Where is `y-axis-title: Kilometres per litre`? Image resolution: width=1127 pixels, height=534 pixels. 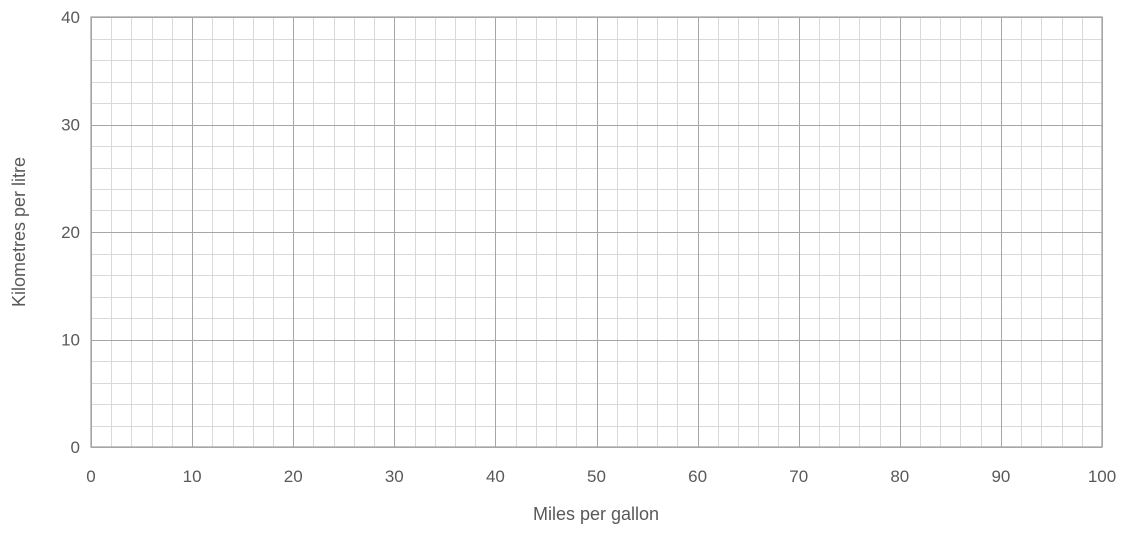
y-axis-title: Kilometres per litre is located at coordinates (19, 232).